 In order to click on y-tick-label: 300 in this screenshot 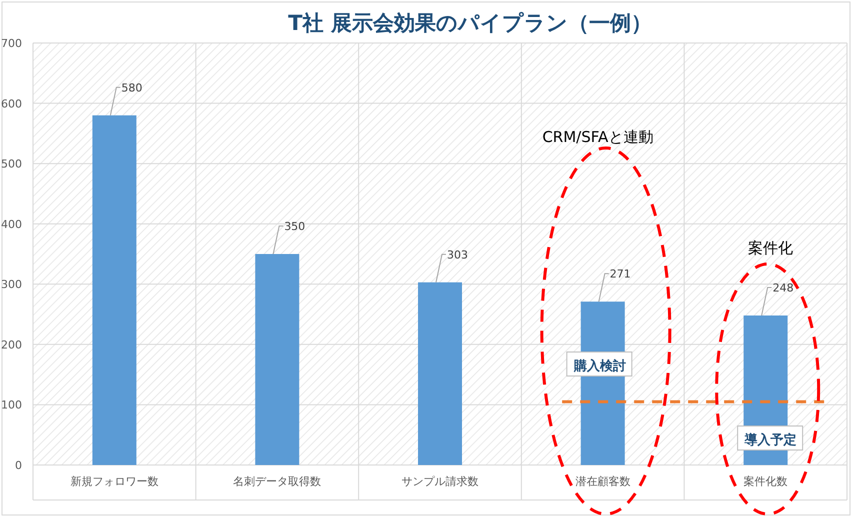, I will do `click(11, 285)`.